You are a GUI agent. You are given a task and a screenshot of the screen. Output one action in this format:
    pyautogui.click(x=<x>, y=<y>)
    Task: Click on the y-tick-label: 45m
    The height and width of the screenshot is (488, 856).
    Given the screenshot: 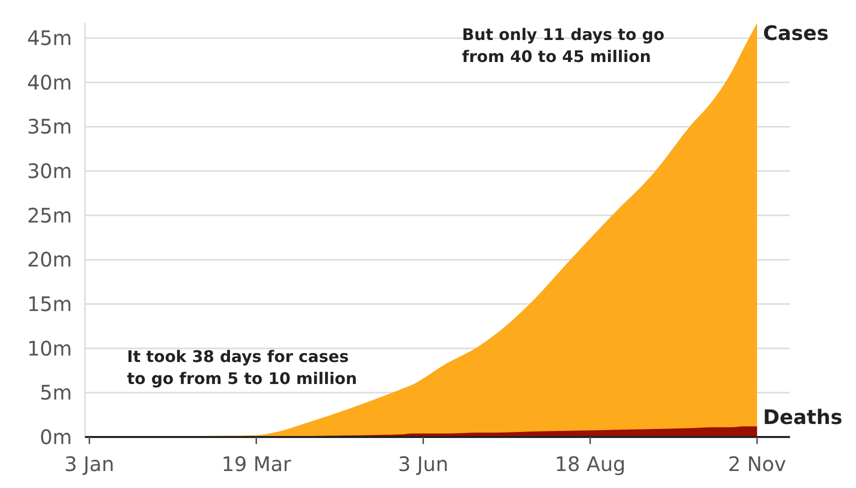 What is the action you would take?
    pyautogui.click(x=49, y=38)
    